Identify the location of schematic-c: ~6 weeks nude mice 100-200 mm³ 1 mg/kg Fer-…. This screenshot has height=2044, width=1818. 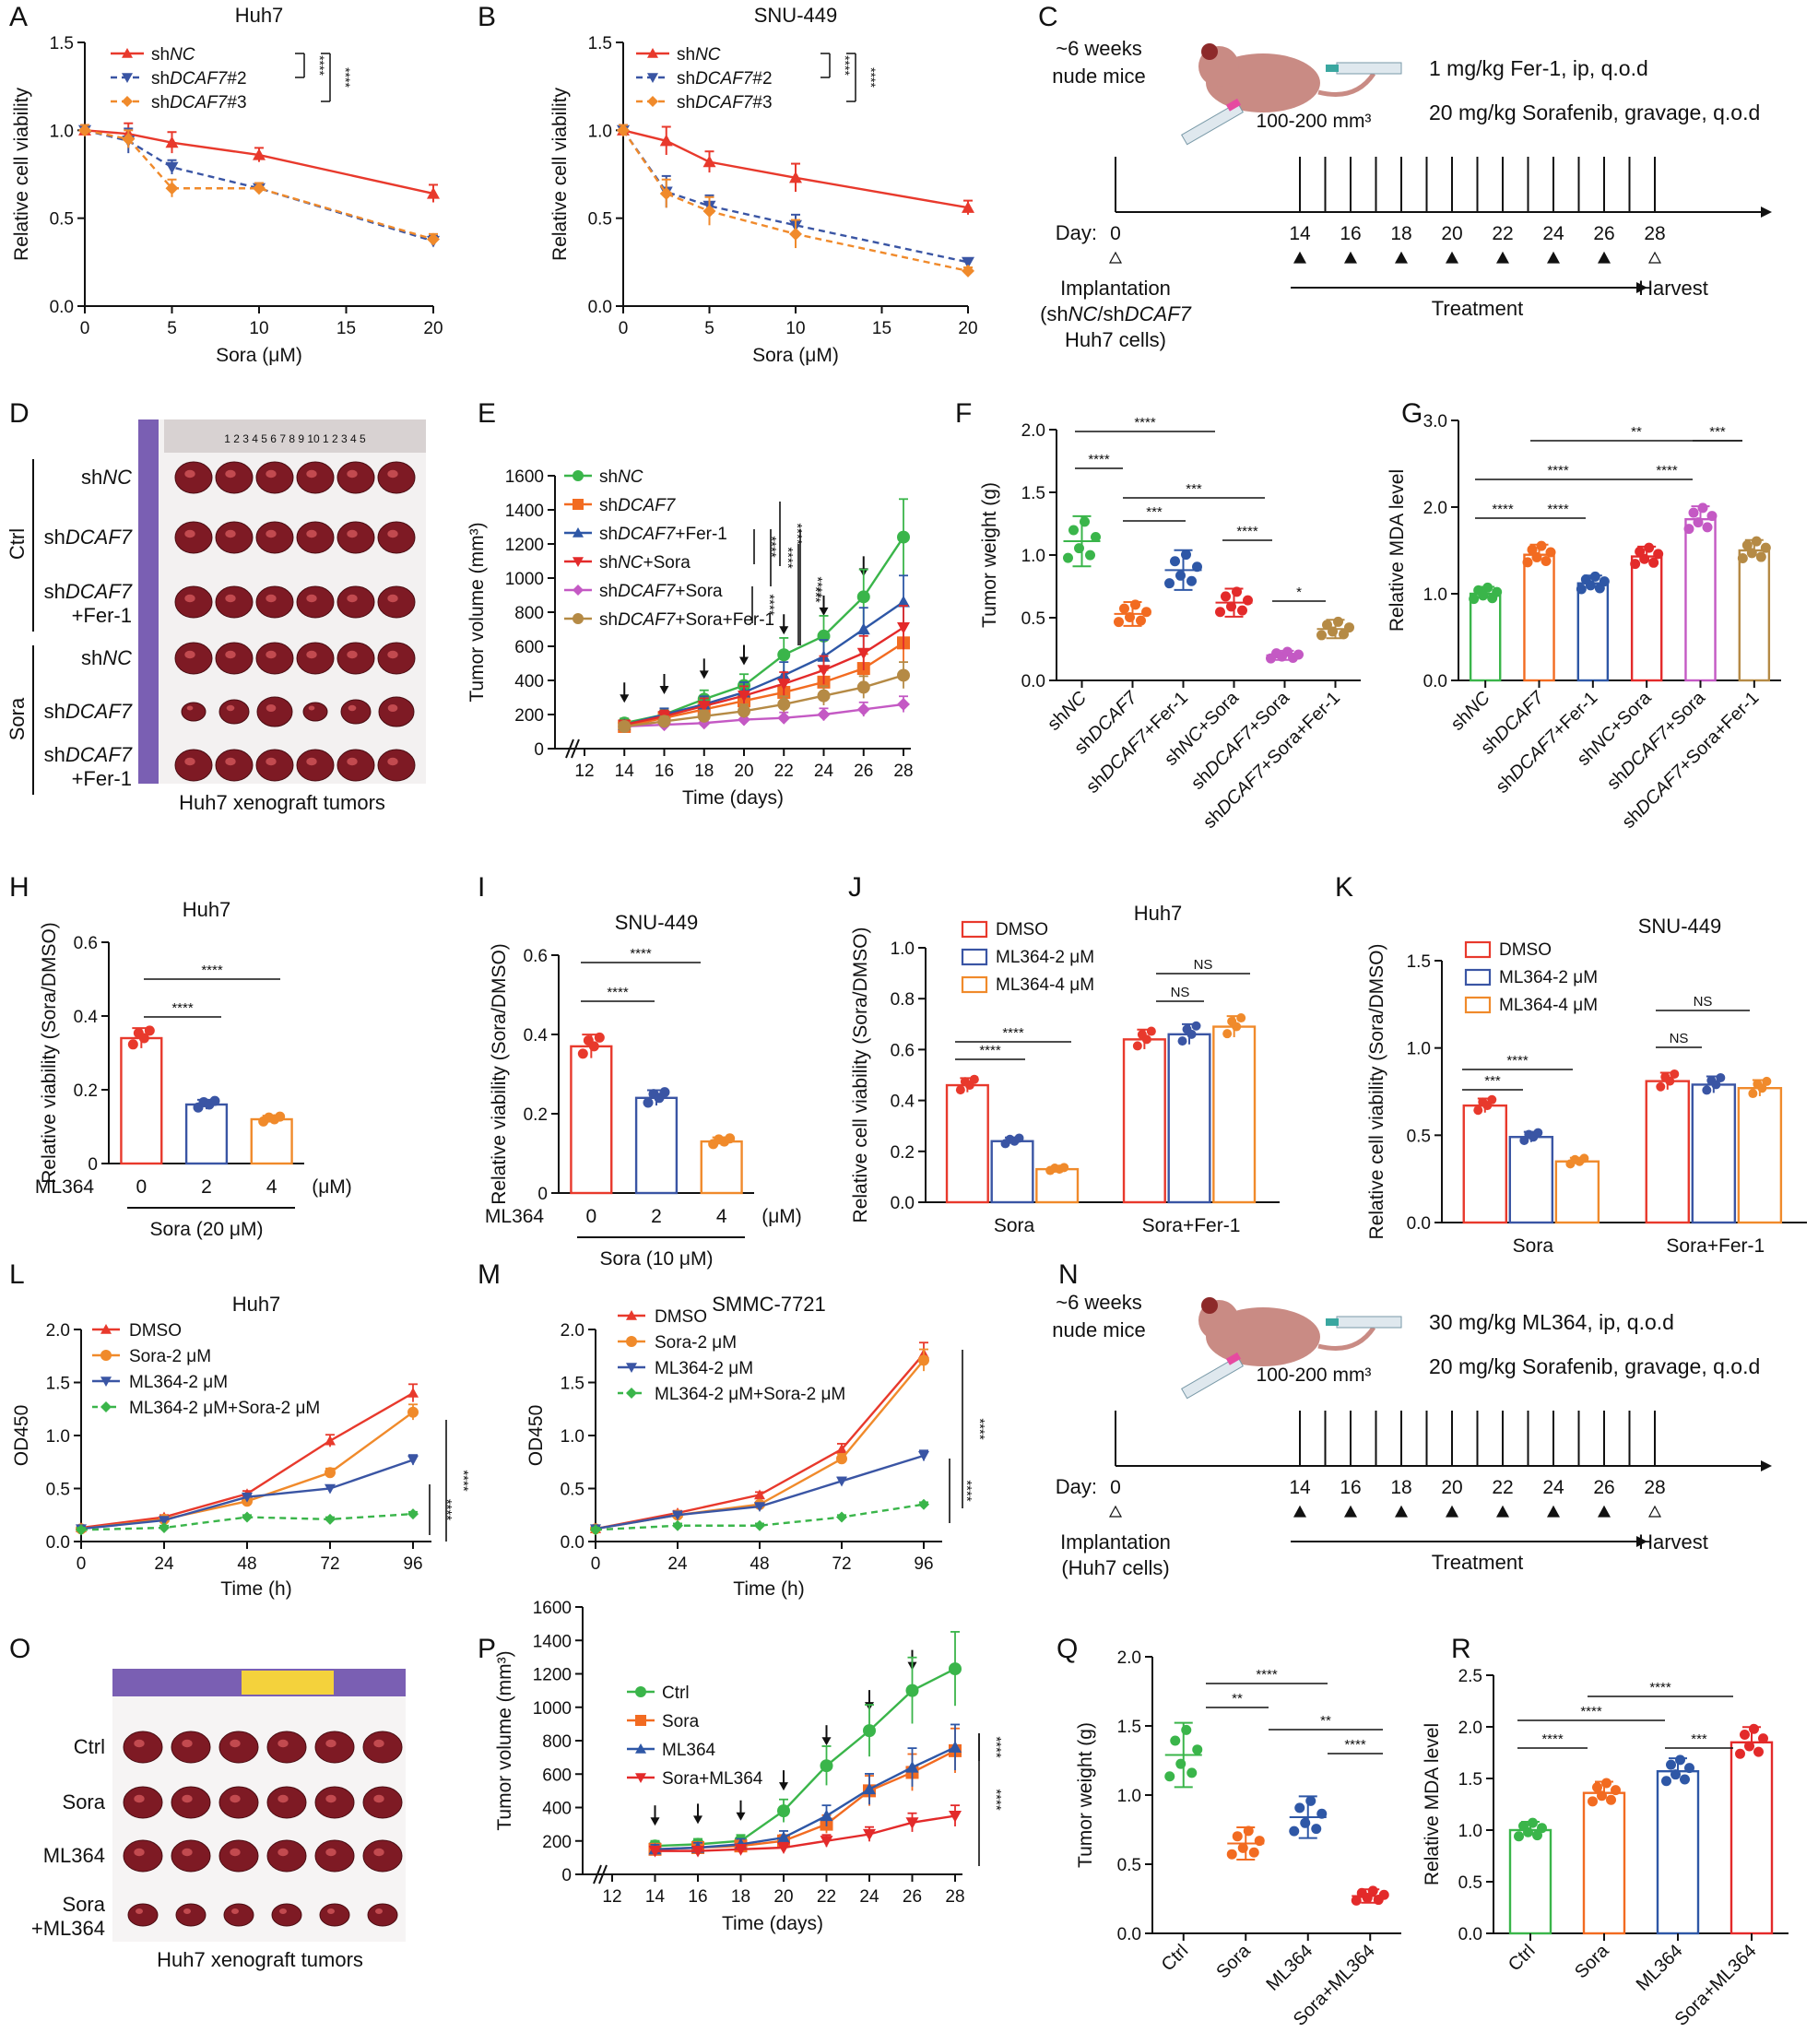
(1406, 194).